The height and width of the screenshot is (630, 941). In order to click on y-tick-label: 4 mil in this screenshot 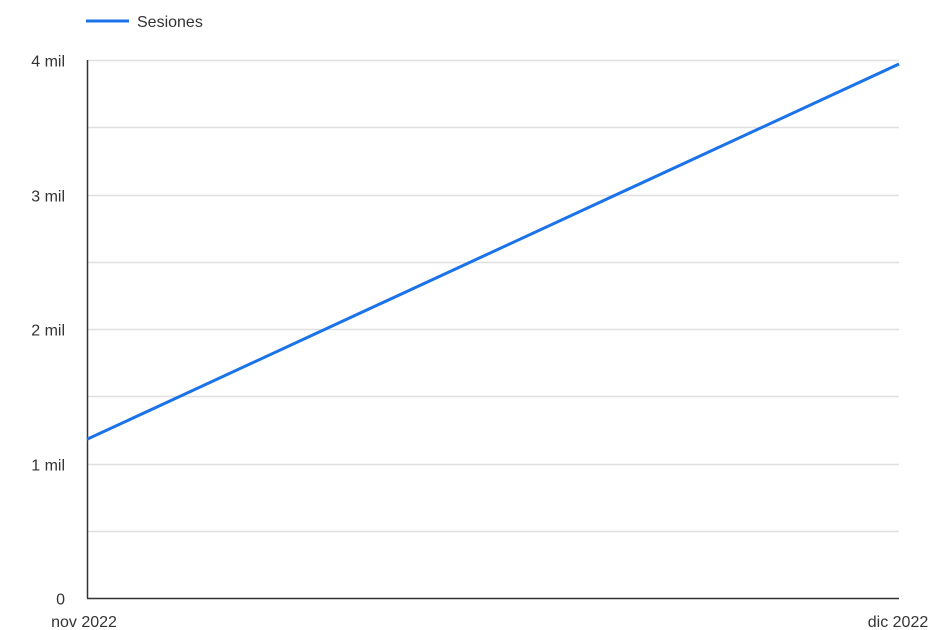, I will do `click(48, 62)`.